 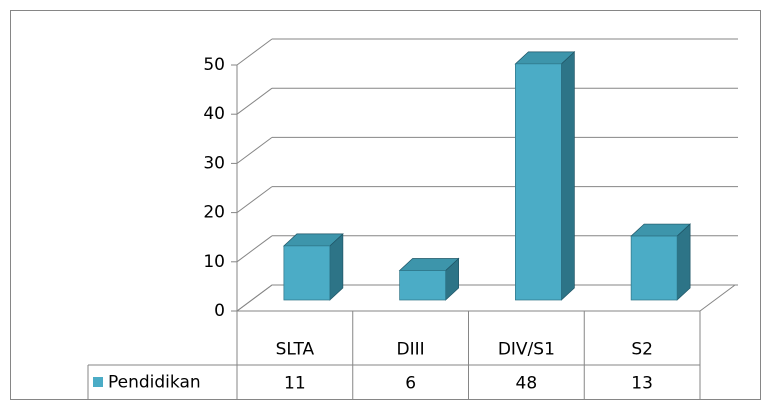 What do you see at coordinates (642, 350) in the screenshot?
I see `x-tick-label: S2` at bounding box center [642, 350].